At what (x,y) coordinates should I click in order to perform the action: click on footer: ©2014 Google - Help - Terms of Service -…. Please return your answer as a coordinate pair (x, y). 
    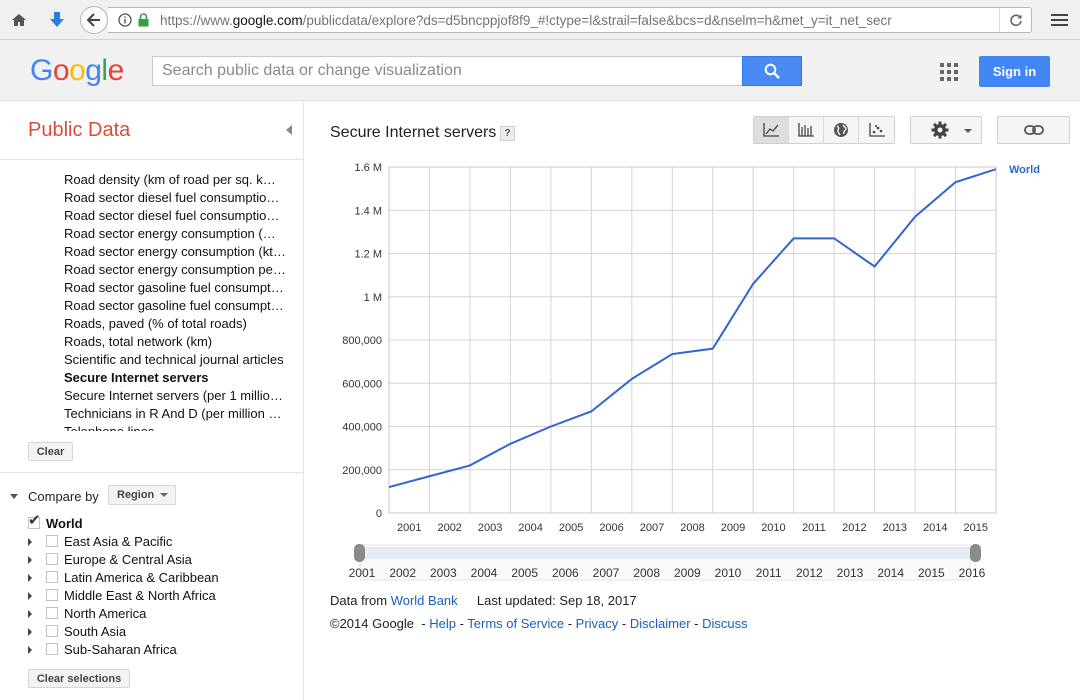
    Looking at the image, I should click on (539, 623).